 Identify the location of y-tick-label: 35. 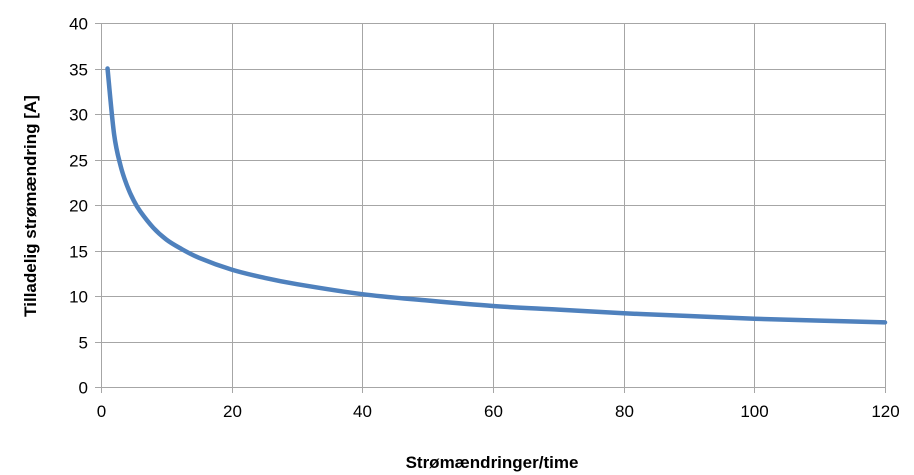
(78, 70).